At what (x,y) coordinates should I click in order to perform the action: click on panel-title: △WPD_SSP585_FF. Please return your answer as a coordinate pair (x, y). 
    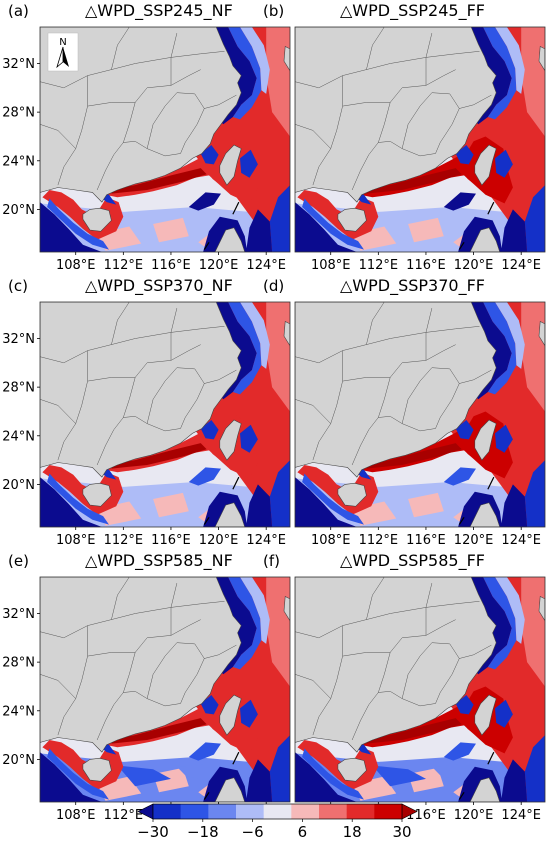
    Looking at the image, I should click on (412, 561).